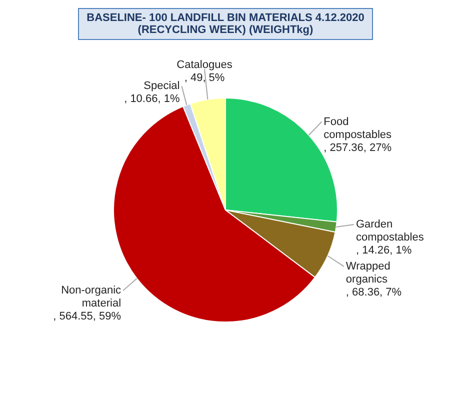 The width and height of the screenshot is (451, 404). I want to click on data-label: , 14.26, 1%, so click(384, 250).